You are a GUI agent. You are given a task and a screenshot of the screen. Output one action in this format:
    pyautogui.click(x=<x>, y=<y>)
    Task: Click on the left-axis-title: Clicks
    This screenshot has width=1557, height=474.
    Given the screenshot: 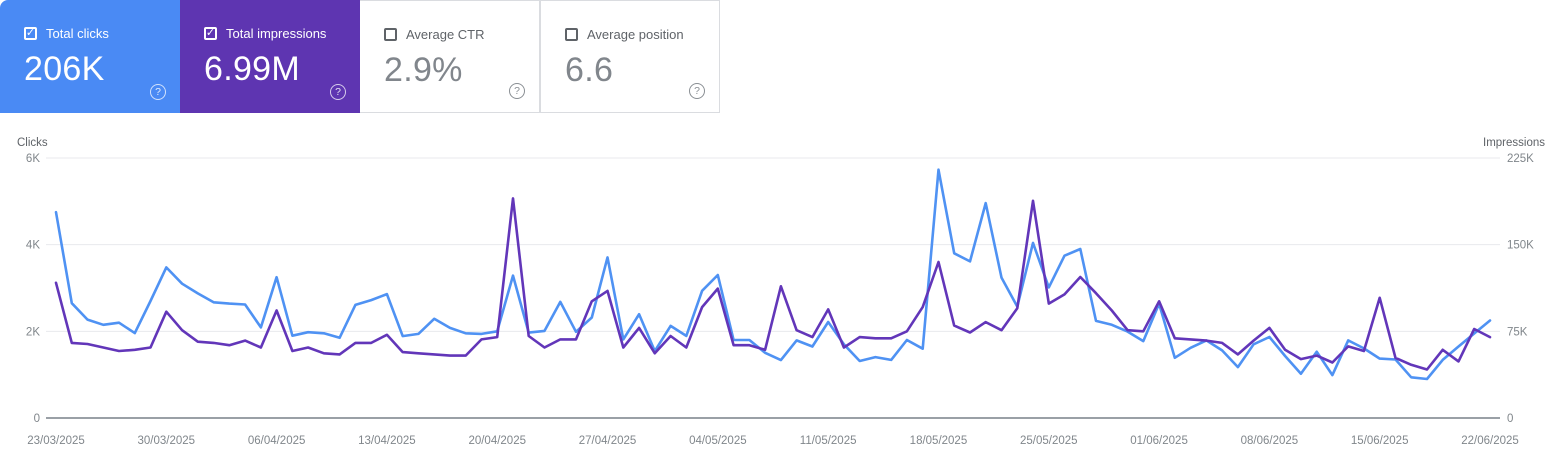 What is the action you would take?
    pyautogui.click(x=32, y=143)
    